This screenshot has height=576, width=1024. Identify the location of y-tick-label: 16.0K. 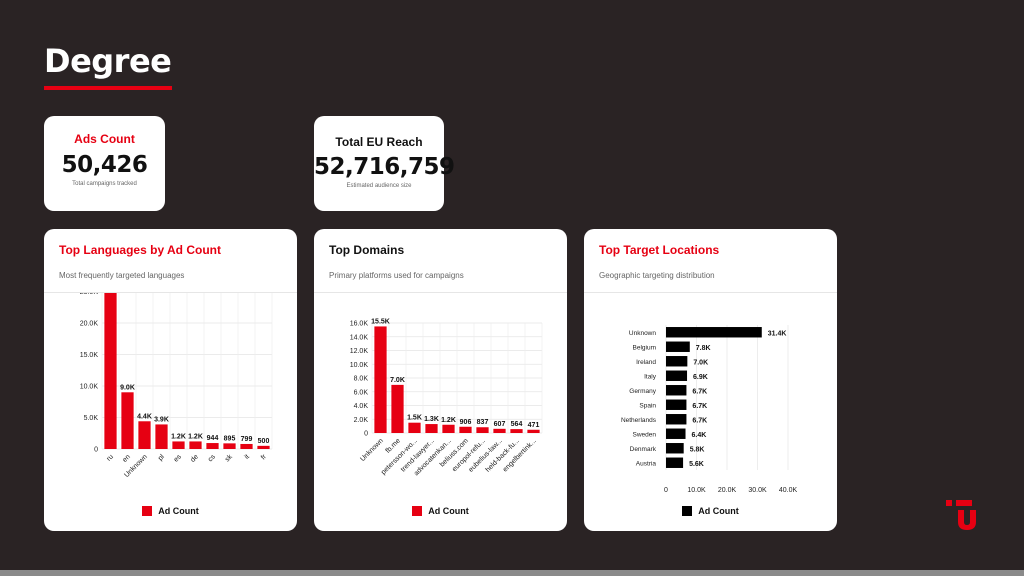
(359, 324).